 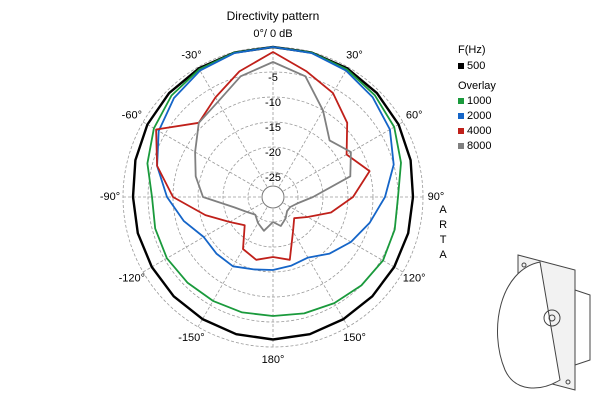 What do you see at coordinates (354, 338) in the screenshot?
I see `theta-tick-label: 150°` at bounding box center [354, 338].